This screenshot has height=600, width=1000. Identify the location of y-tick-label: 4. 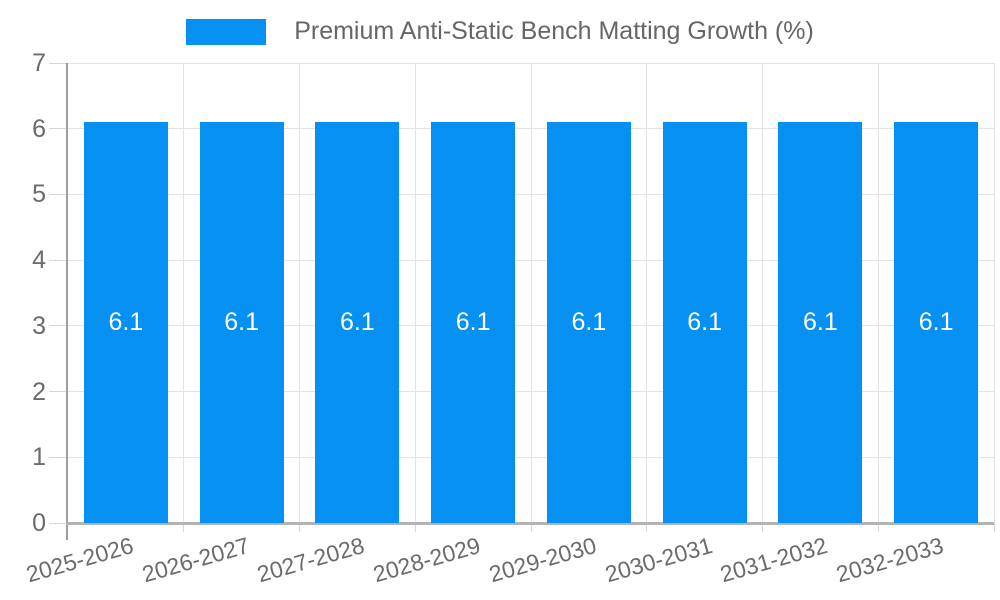
(39, 260).